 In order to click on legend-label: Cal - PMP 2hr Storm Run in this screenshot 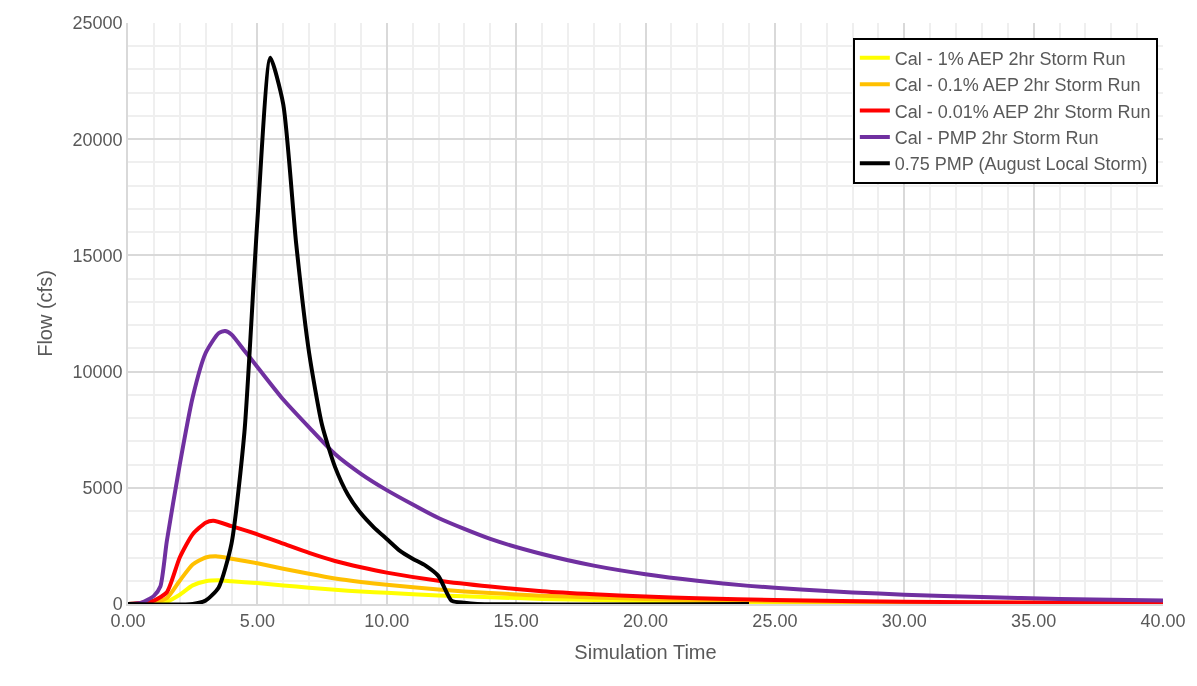, I will do `click(996, 137)`.